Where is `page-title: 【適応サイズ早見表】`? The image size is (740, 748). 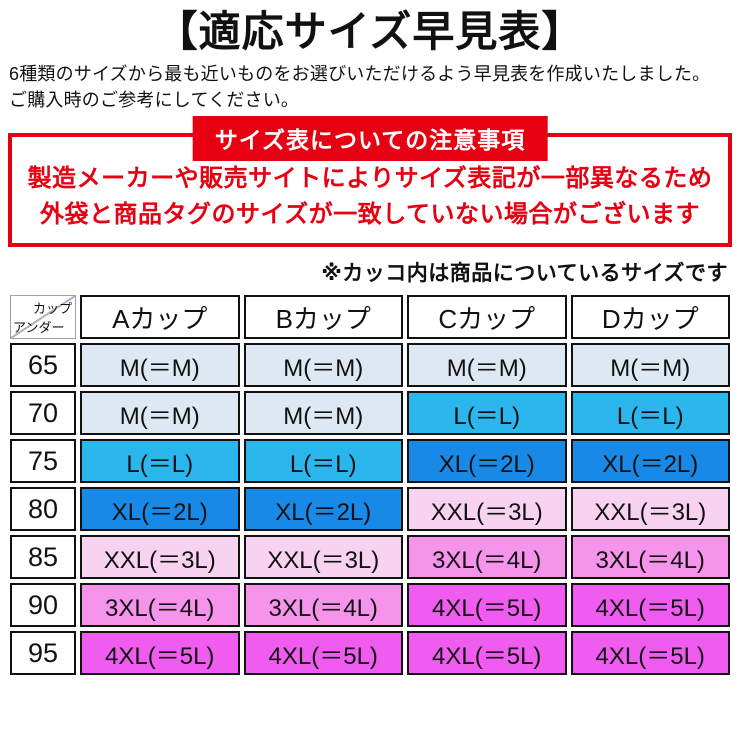
page-title: 【適応サイズ早見表】 is located at coordinates (370, 31).